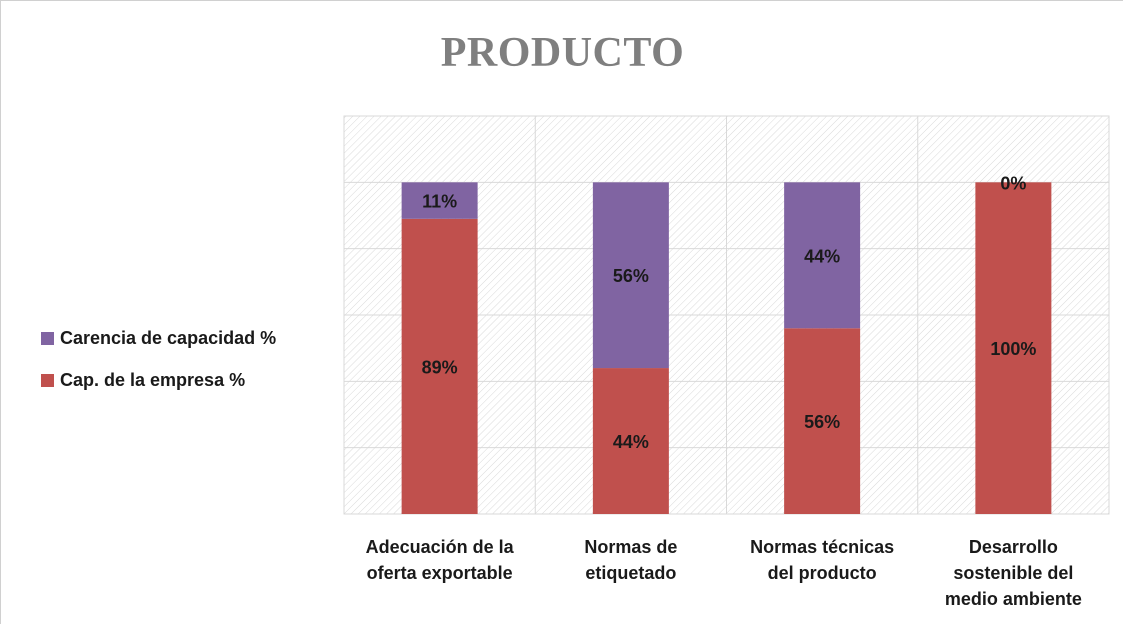 The image size is (1123, 624). I want to click on data-label-capacidad-3: 56%, so click(822, 422).